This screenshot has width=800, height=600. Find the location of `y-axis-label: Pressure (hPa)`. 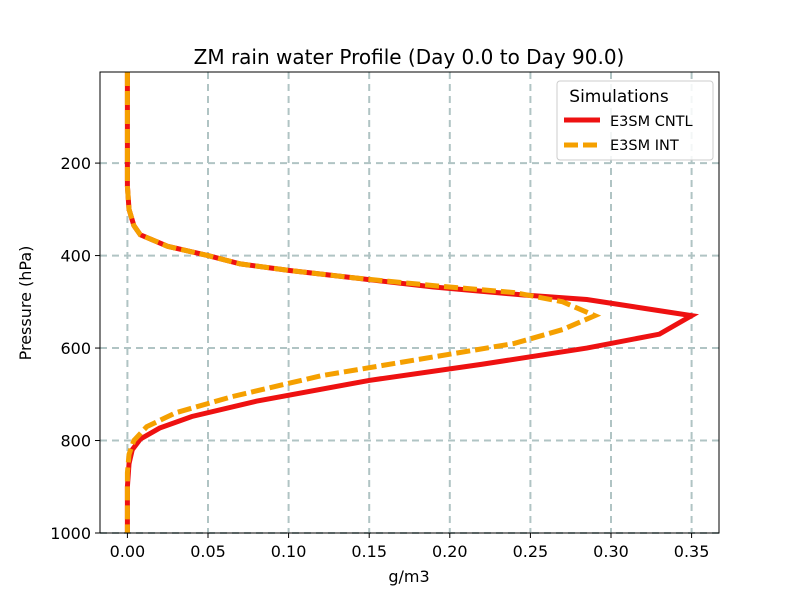

y-axis-label: Pressure (hPa) is located at coordinates (25, 303).